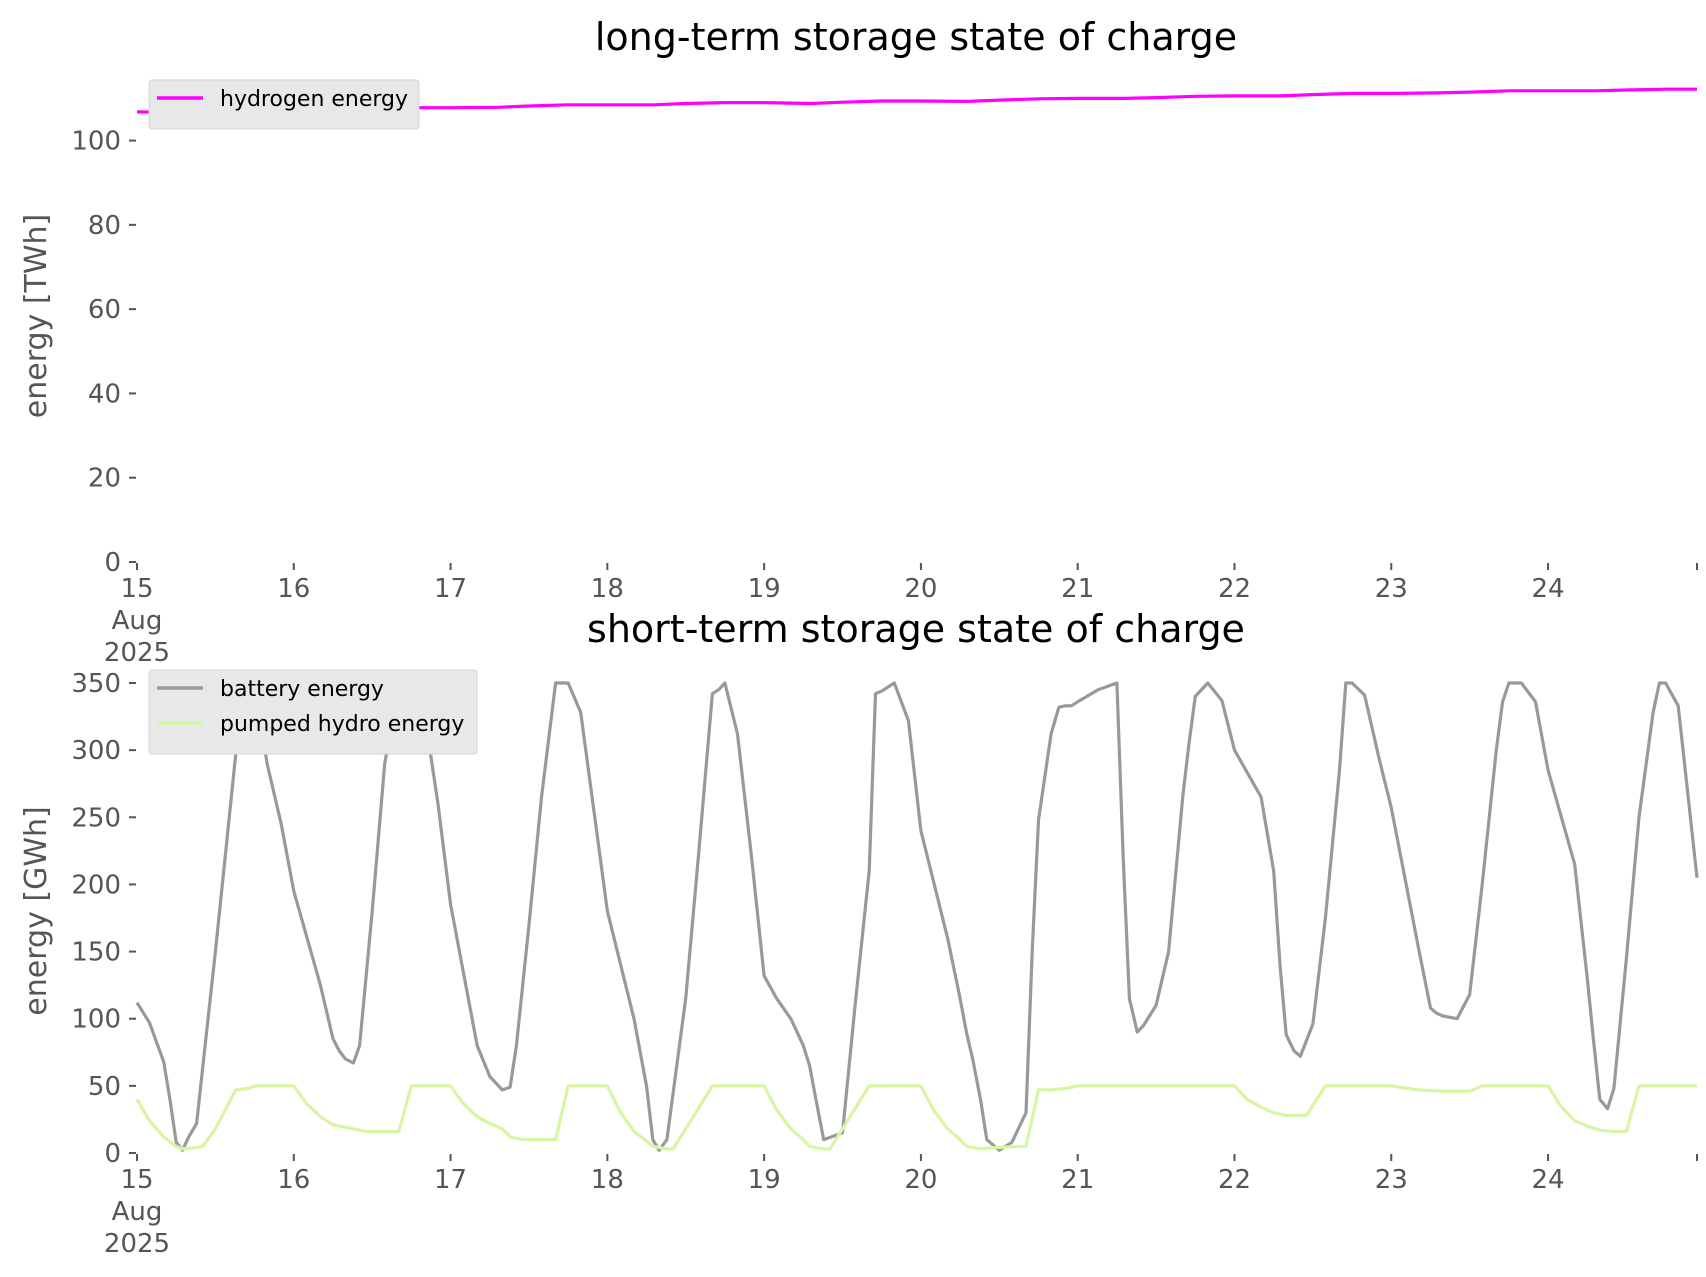 This screenshot has width=1706, height=1277. I want to click on y-tick-label: 350, so click(96, 684).